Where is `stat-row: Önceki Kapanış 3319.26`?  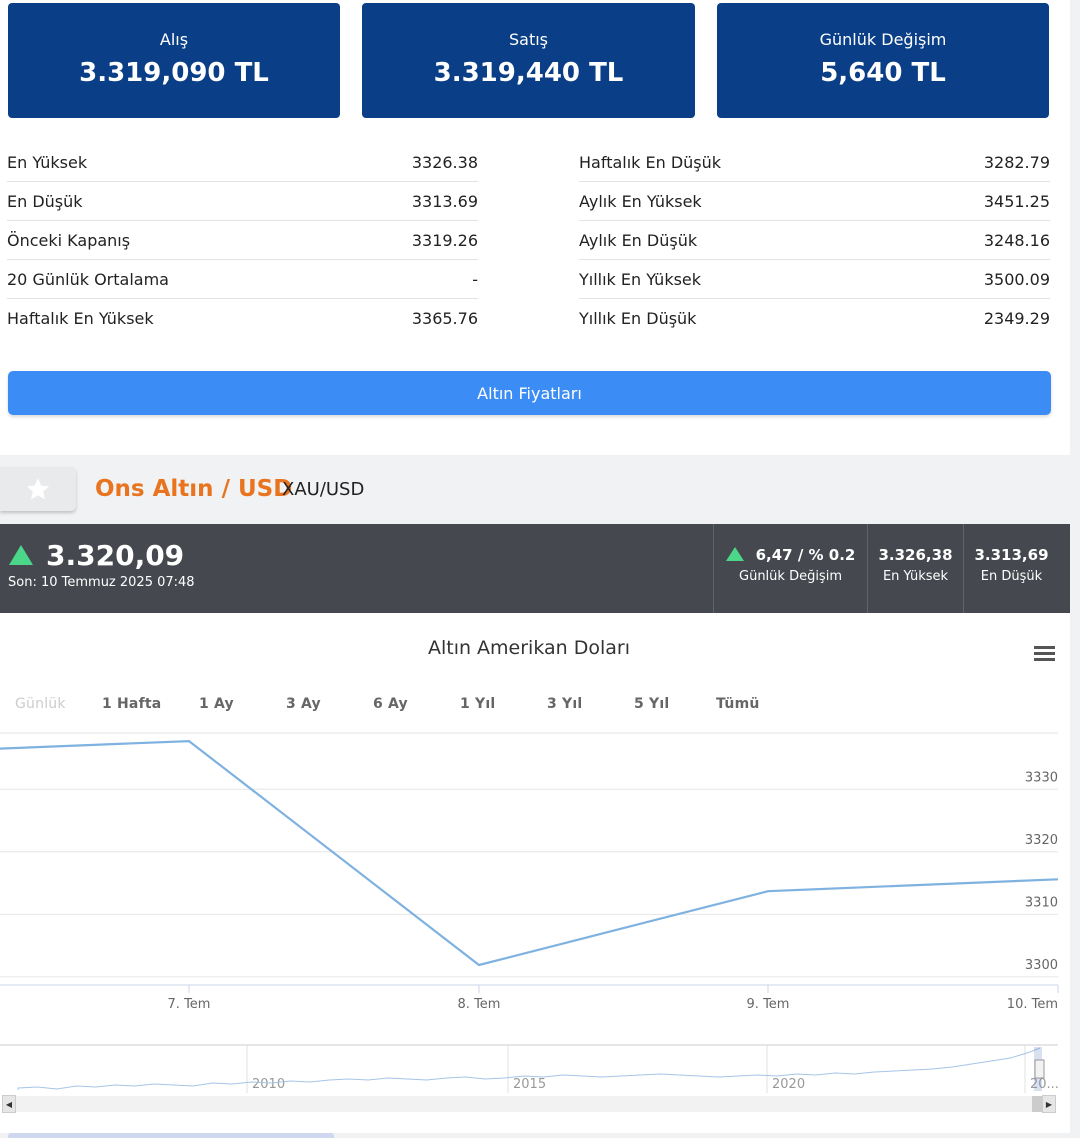
stat-row: Önceki Kapanış 3319.26 is located at coordinates (242, 240).